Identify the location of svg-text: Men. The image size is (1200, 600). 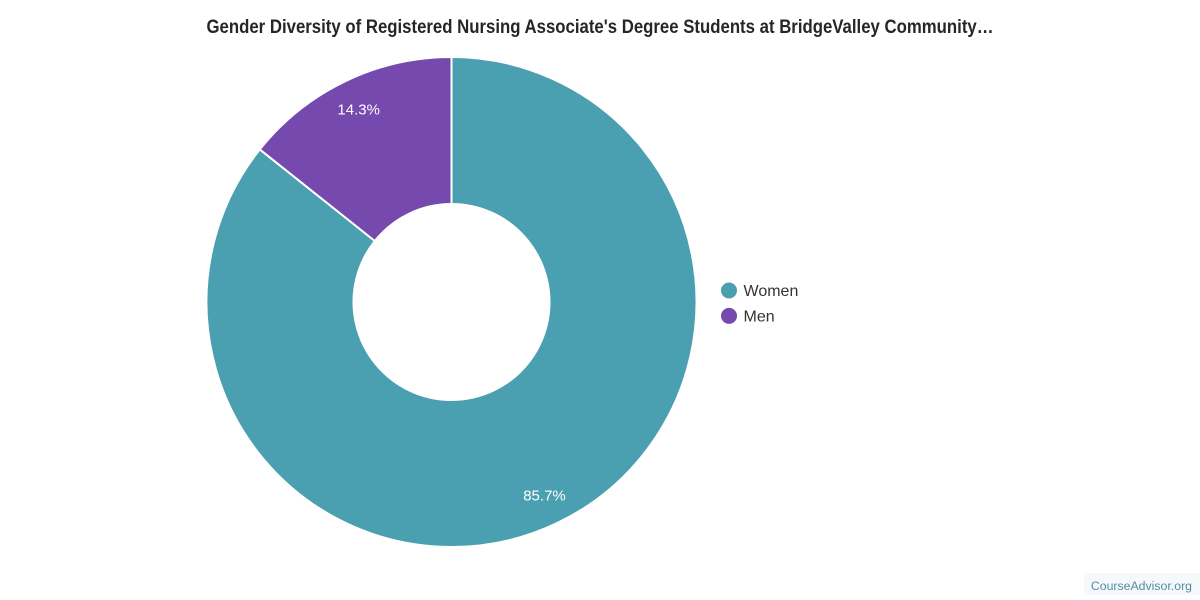
(759, 317).